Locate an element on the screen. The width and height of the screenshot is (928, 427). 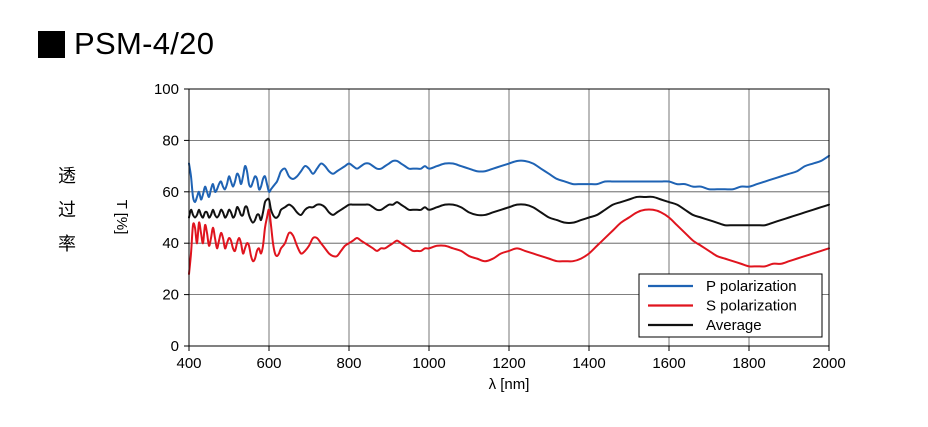
side-label: 透 过 率 is located at coordinates (67, 211).